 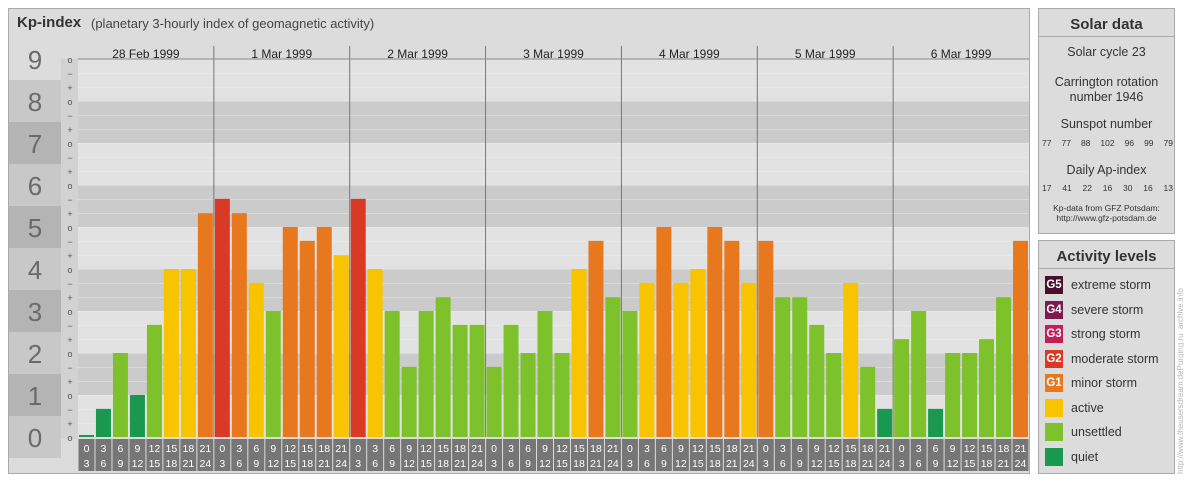 What do you see at coordinates (1047, 188) in the screenshot?
I see `ap-value: 17` at bounding box center [1047, 188].